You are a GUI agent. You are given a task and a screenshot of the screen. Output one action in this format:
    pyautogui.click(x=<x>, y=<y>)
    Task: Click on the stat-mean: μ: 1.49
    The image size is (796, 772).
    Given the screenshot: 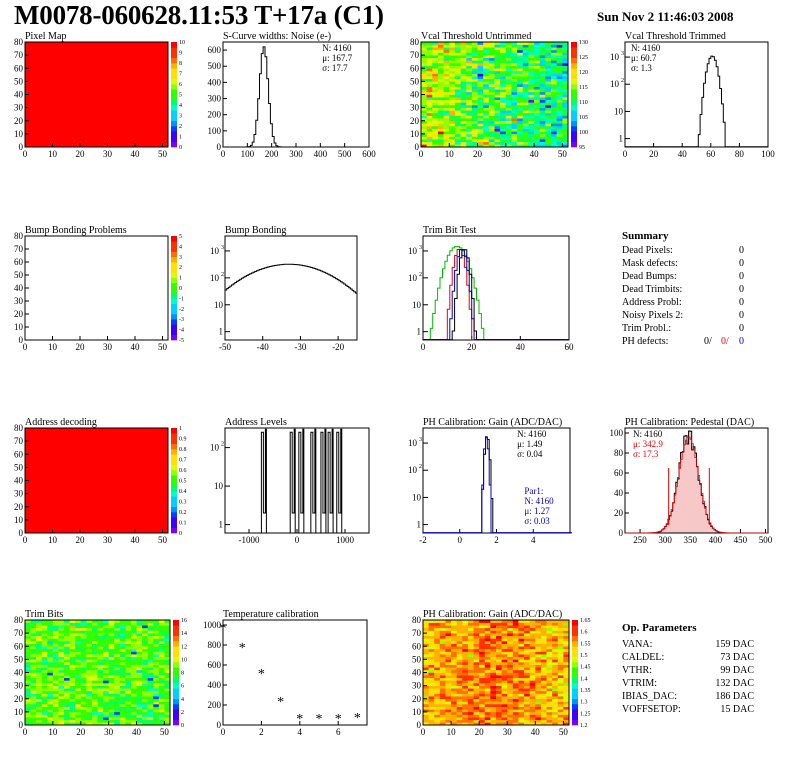 What is the action you would take?
    pyautogui.click(x=530, y=444)
    